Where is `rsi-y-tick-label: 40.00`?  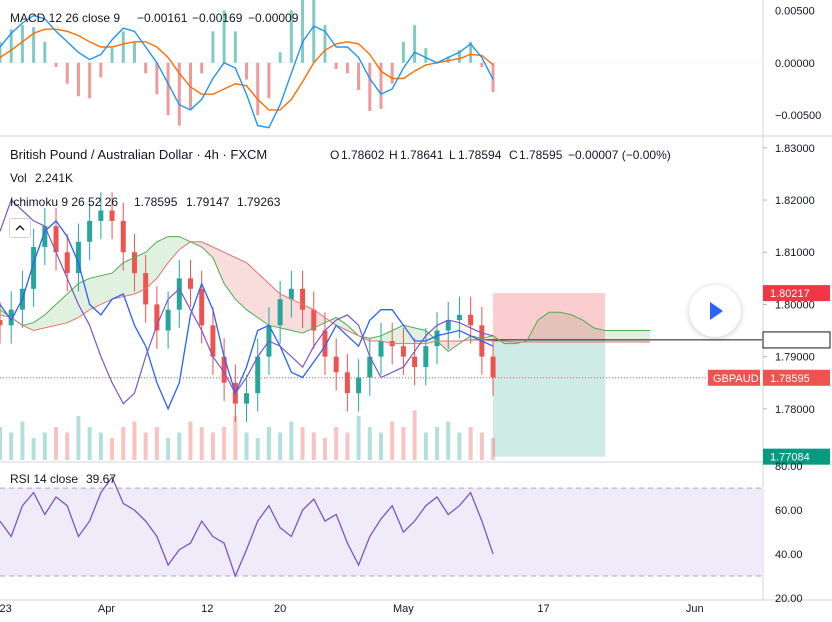
rsi-y-tick-label: 40.00 is located at coordinates (789, 555).